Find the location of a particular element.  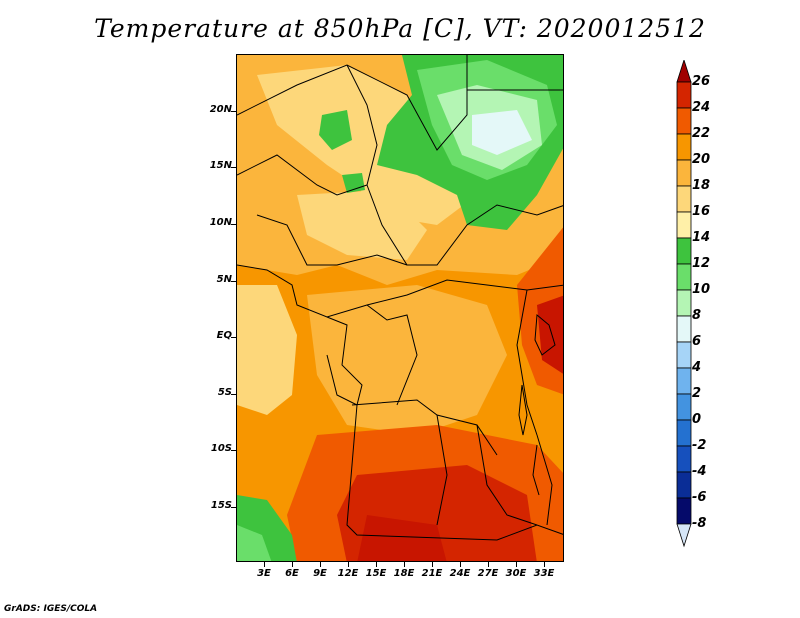

colorbar-level-label: 16 is located at coordinates (701, 211).